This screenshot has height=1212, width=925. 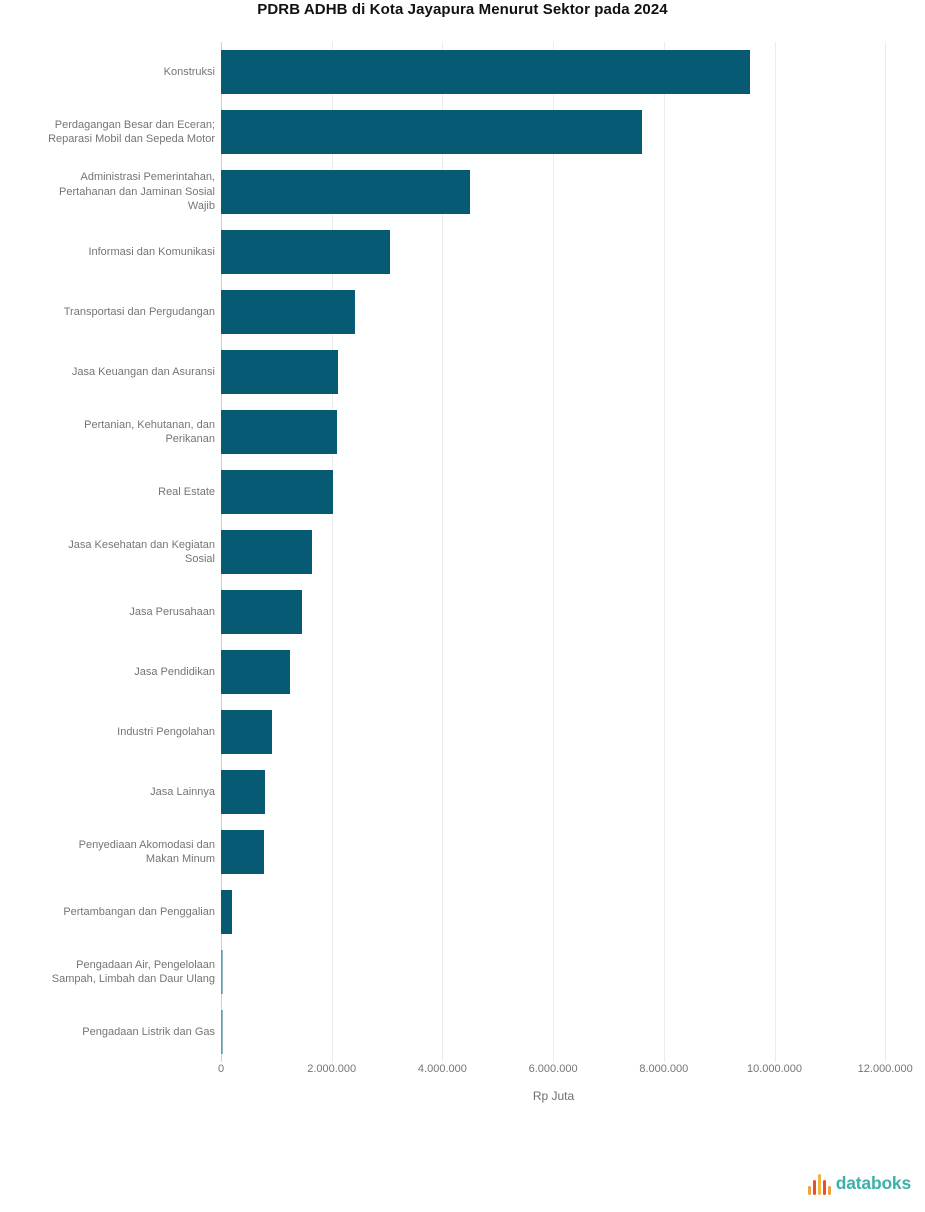 What do you see at coordinates (148, 1031) in the screenshot?
I see `row-label: Pengadaan Listrik dan Gas` at bounding box center [148, 1031].